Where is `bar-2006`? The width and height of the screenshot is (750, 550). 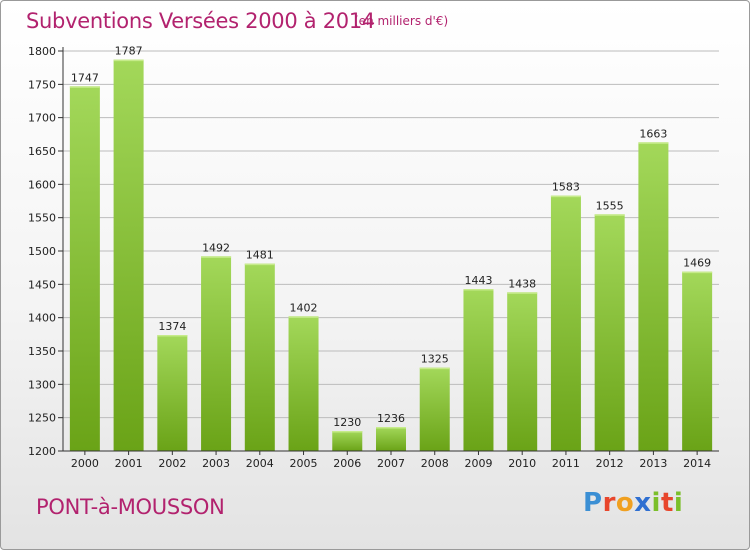
bar-2006 is located at coordinates (347, 441).